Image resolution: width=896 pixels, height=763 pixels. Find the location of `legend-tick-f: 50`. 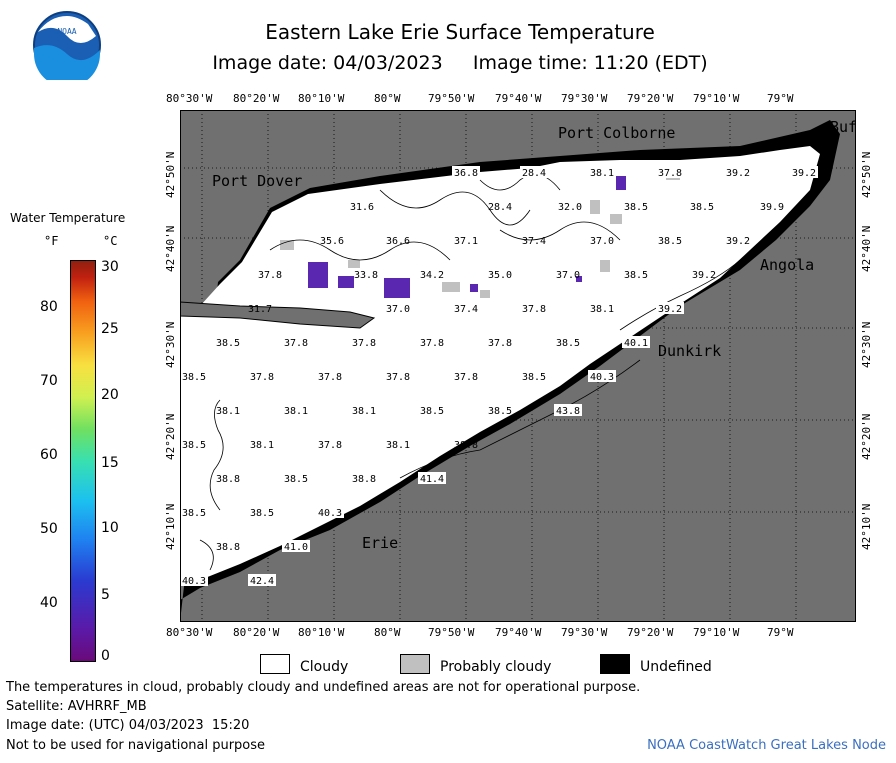

legend-tick-f: 50 is located at coordinates (49, 529).